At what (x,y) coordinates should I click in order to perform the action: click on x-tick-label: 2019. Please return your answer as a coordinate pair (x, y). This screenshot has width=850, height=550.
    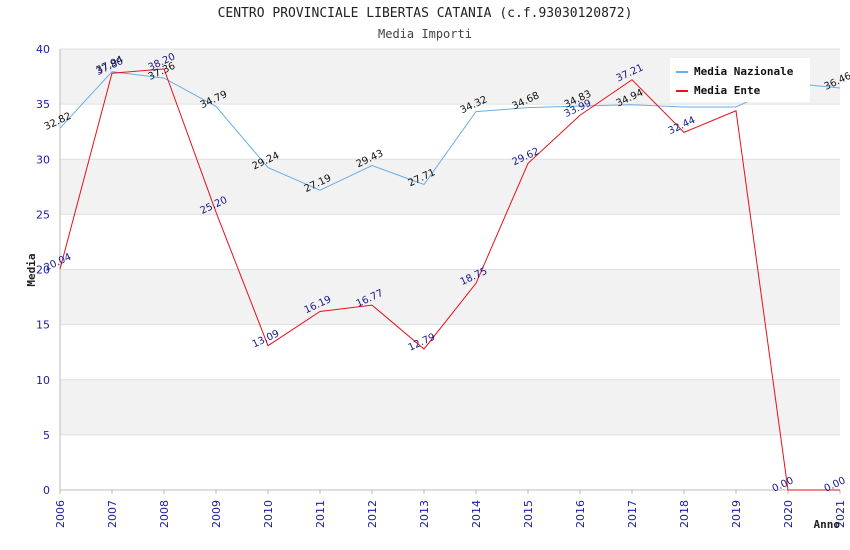
    Looking at the image, I should click on (736, 514).